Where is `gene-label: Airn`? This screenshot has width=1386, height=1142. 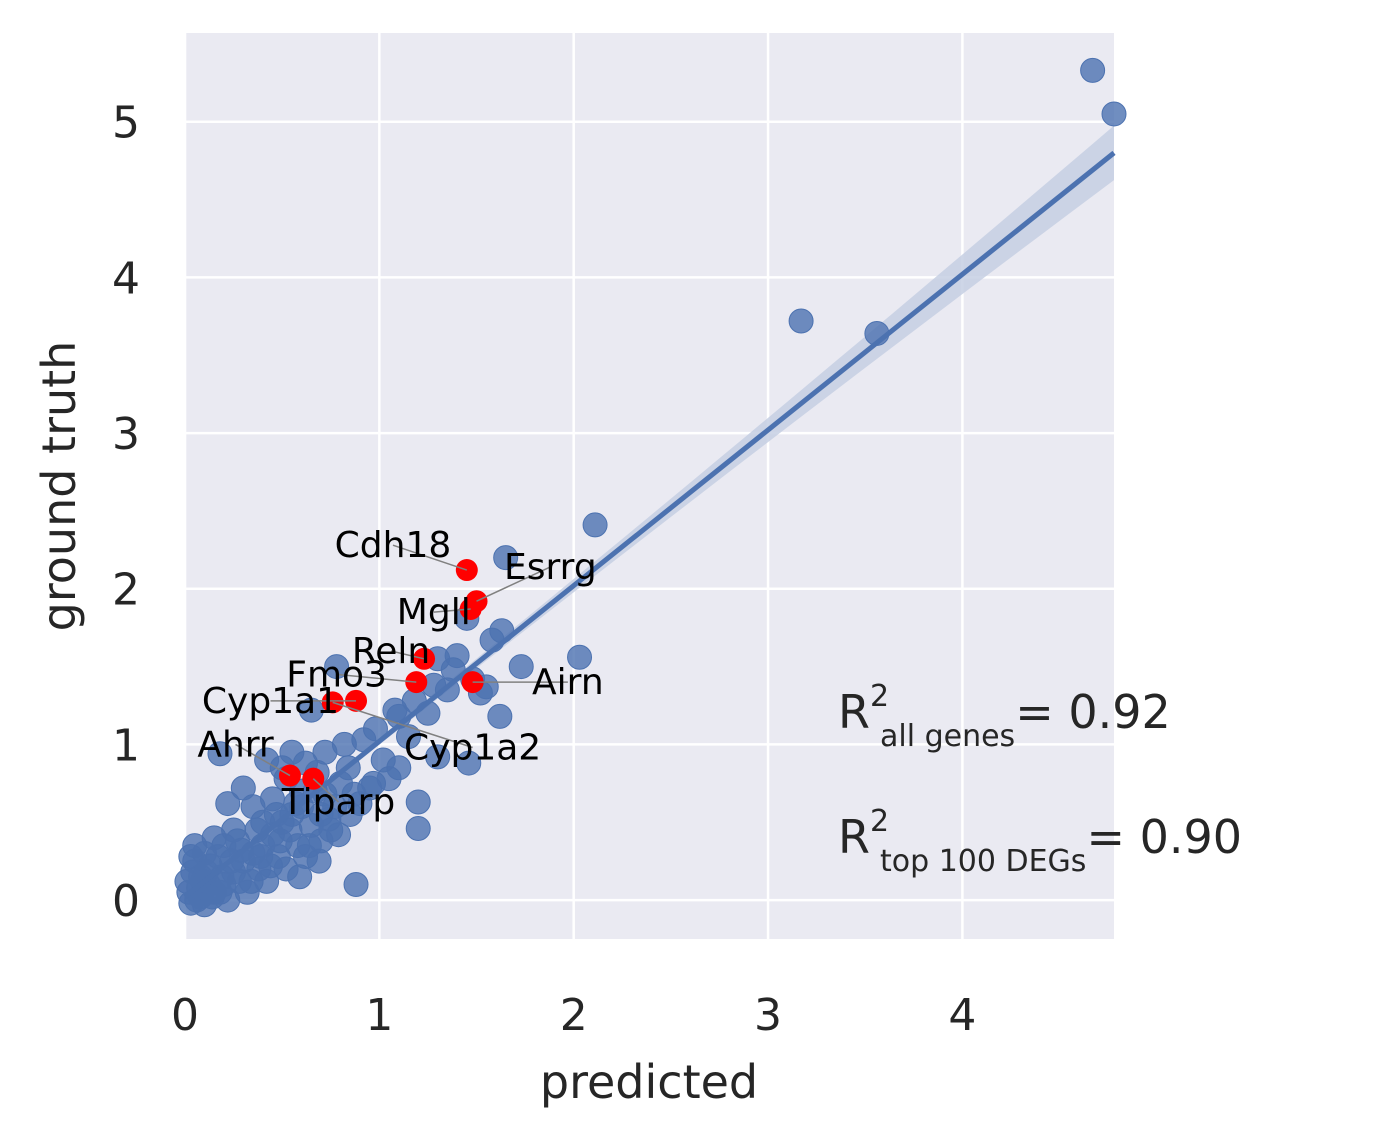
gene-label: Airn is located at coordinates (568, 682).